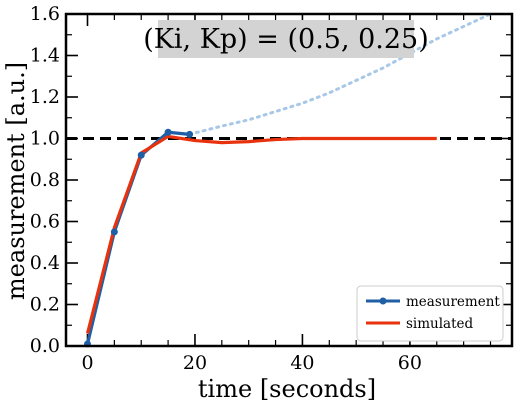  Describe the element at coordinates (287, 389) in the screenshot. I see `x-axis-title: time [seconds]` at that location.